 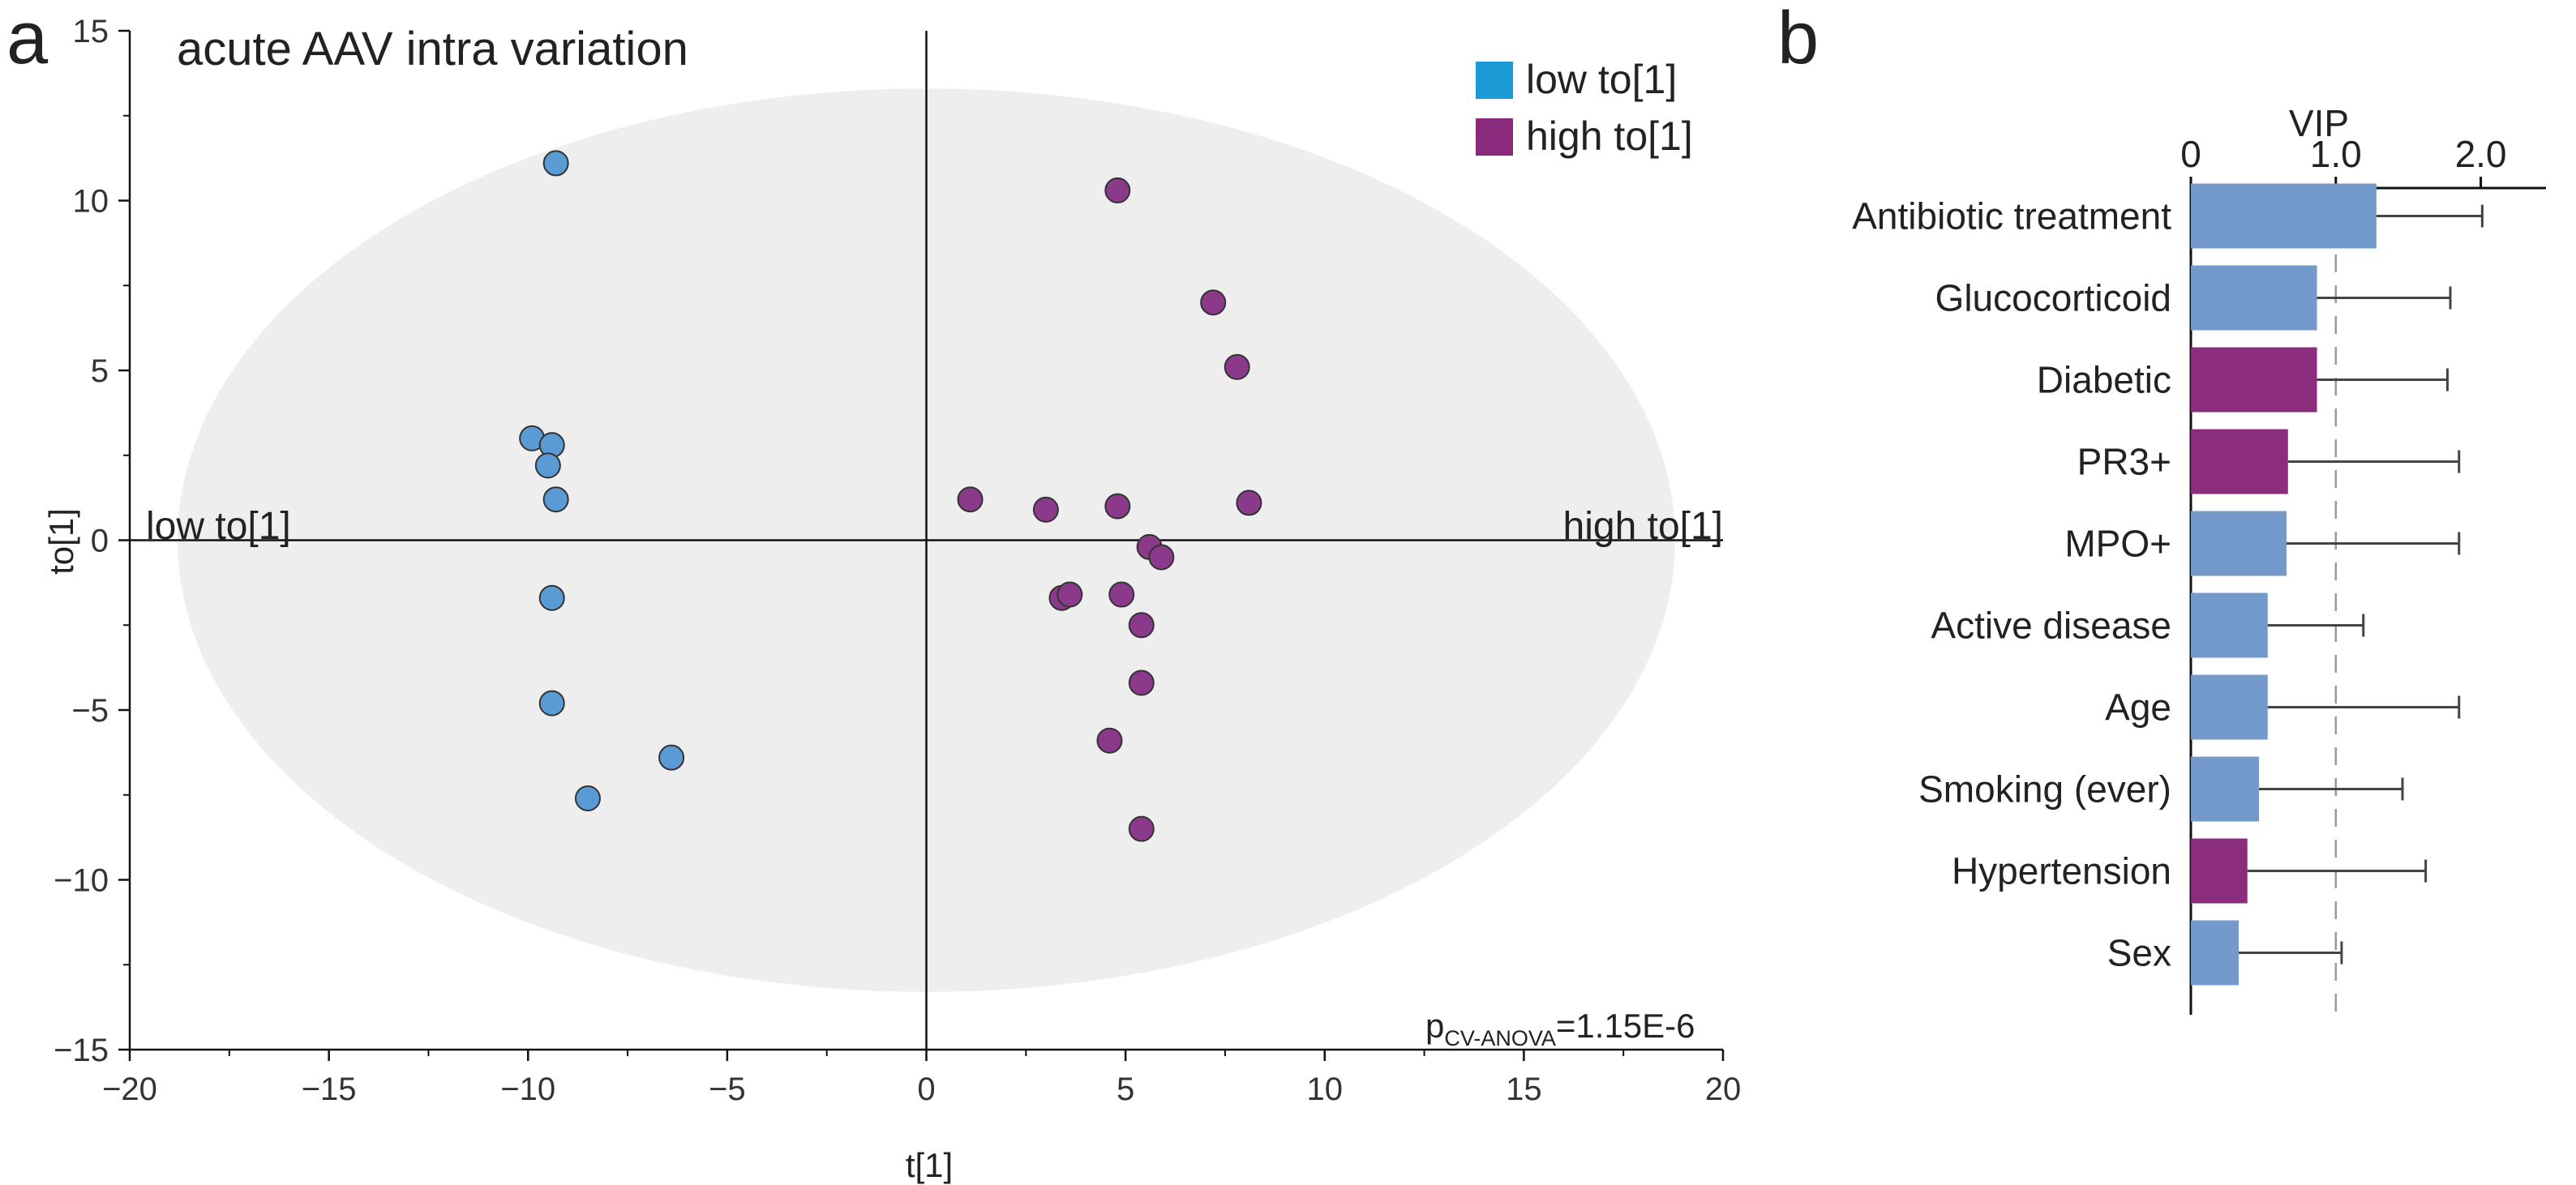 I want to click on legend-label-low: low to[1], so click(x=1601, y=79).